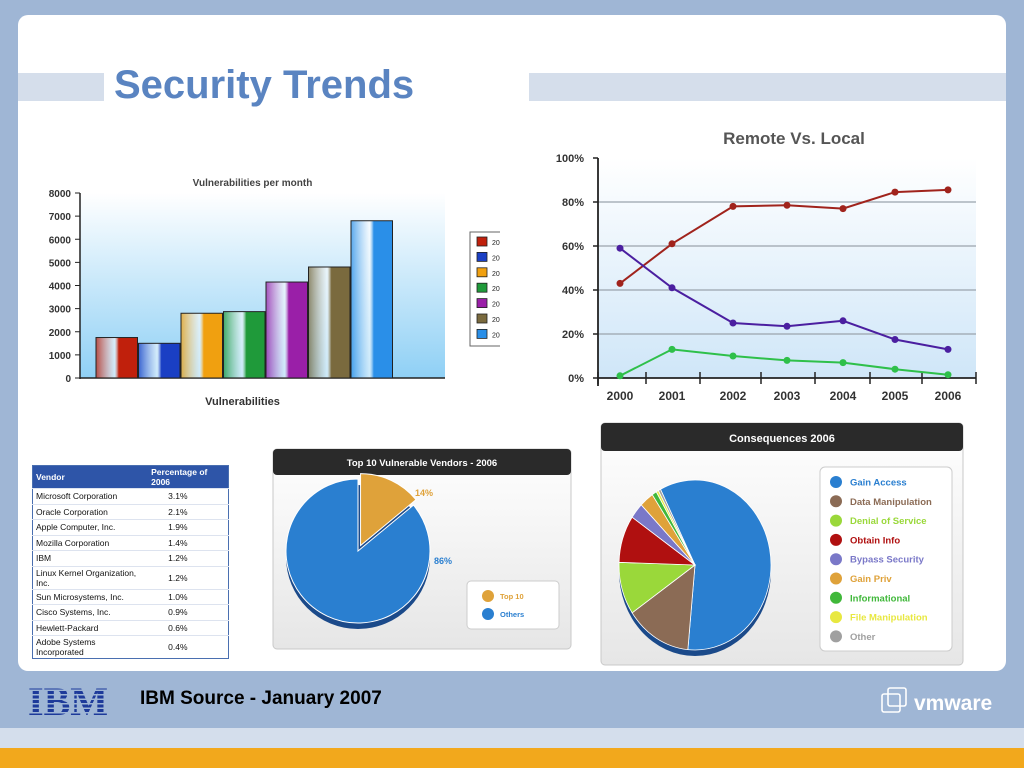 The width and height of the screenshot is (1024, 768). Describe the element at coordinates (188, 596) in the screenshot. I see `vendor-percentage-cell: 1.0%` at that location.